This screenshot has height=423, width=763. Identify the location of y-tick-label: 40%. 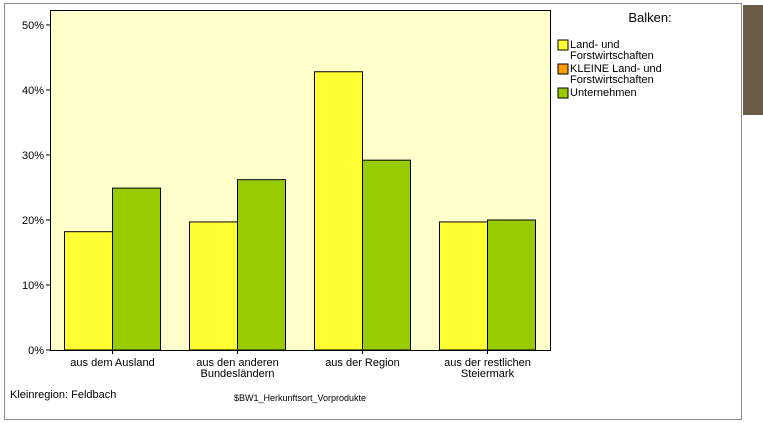
(33, 91).